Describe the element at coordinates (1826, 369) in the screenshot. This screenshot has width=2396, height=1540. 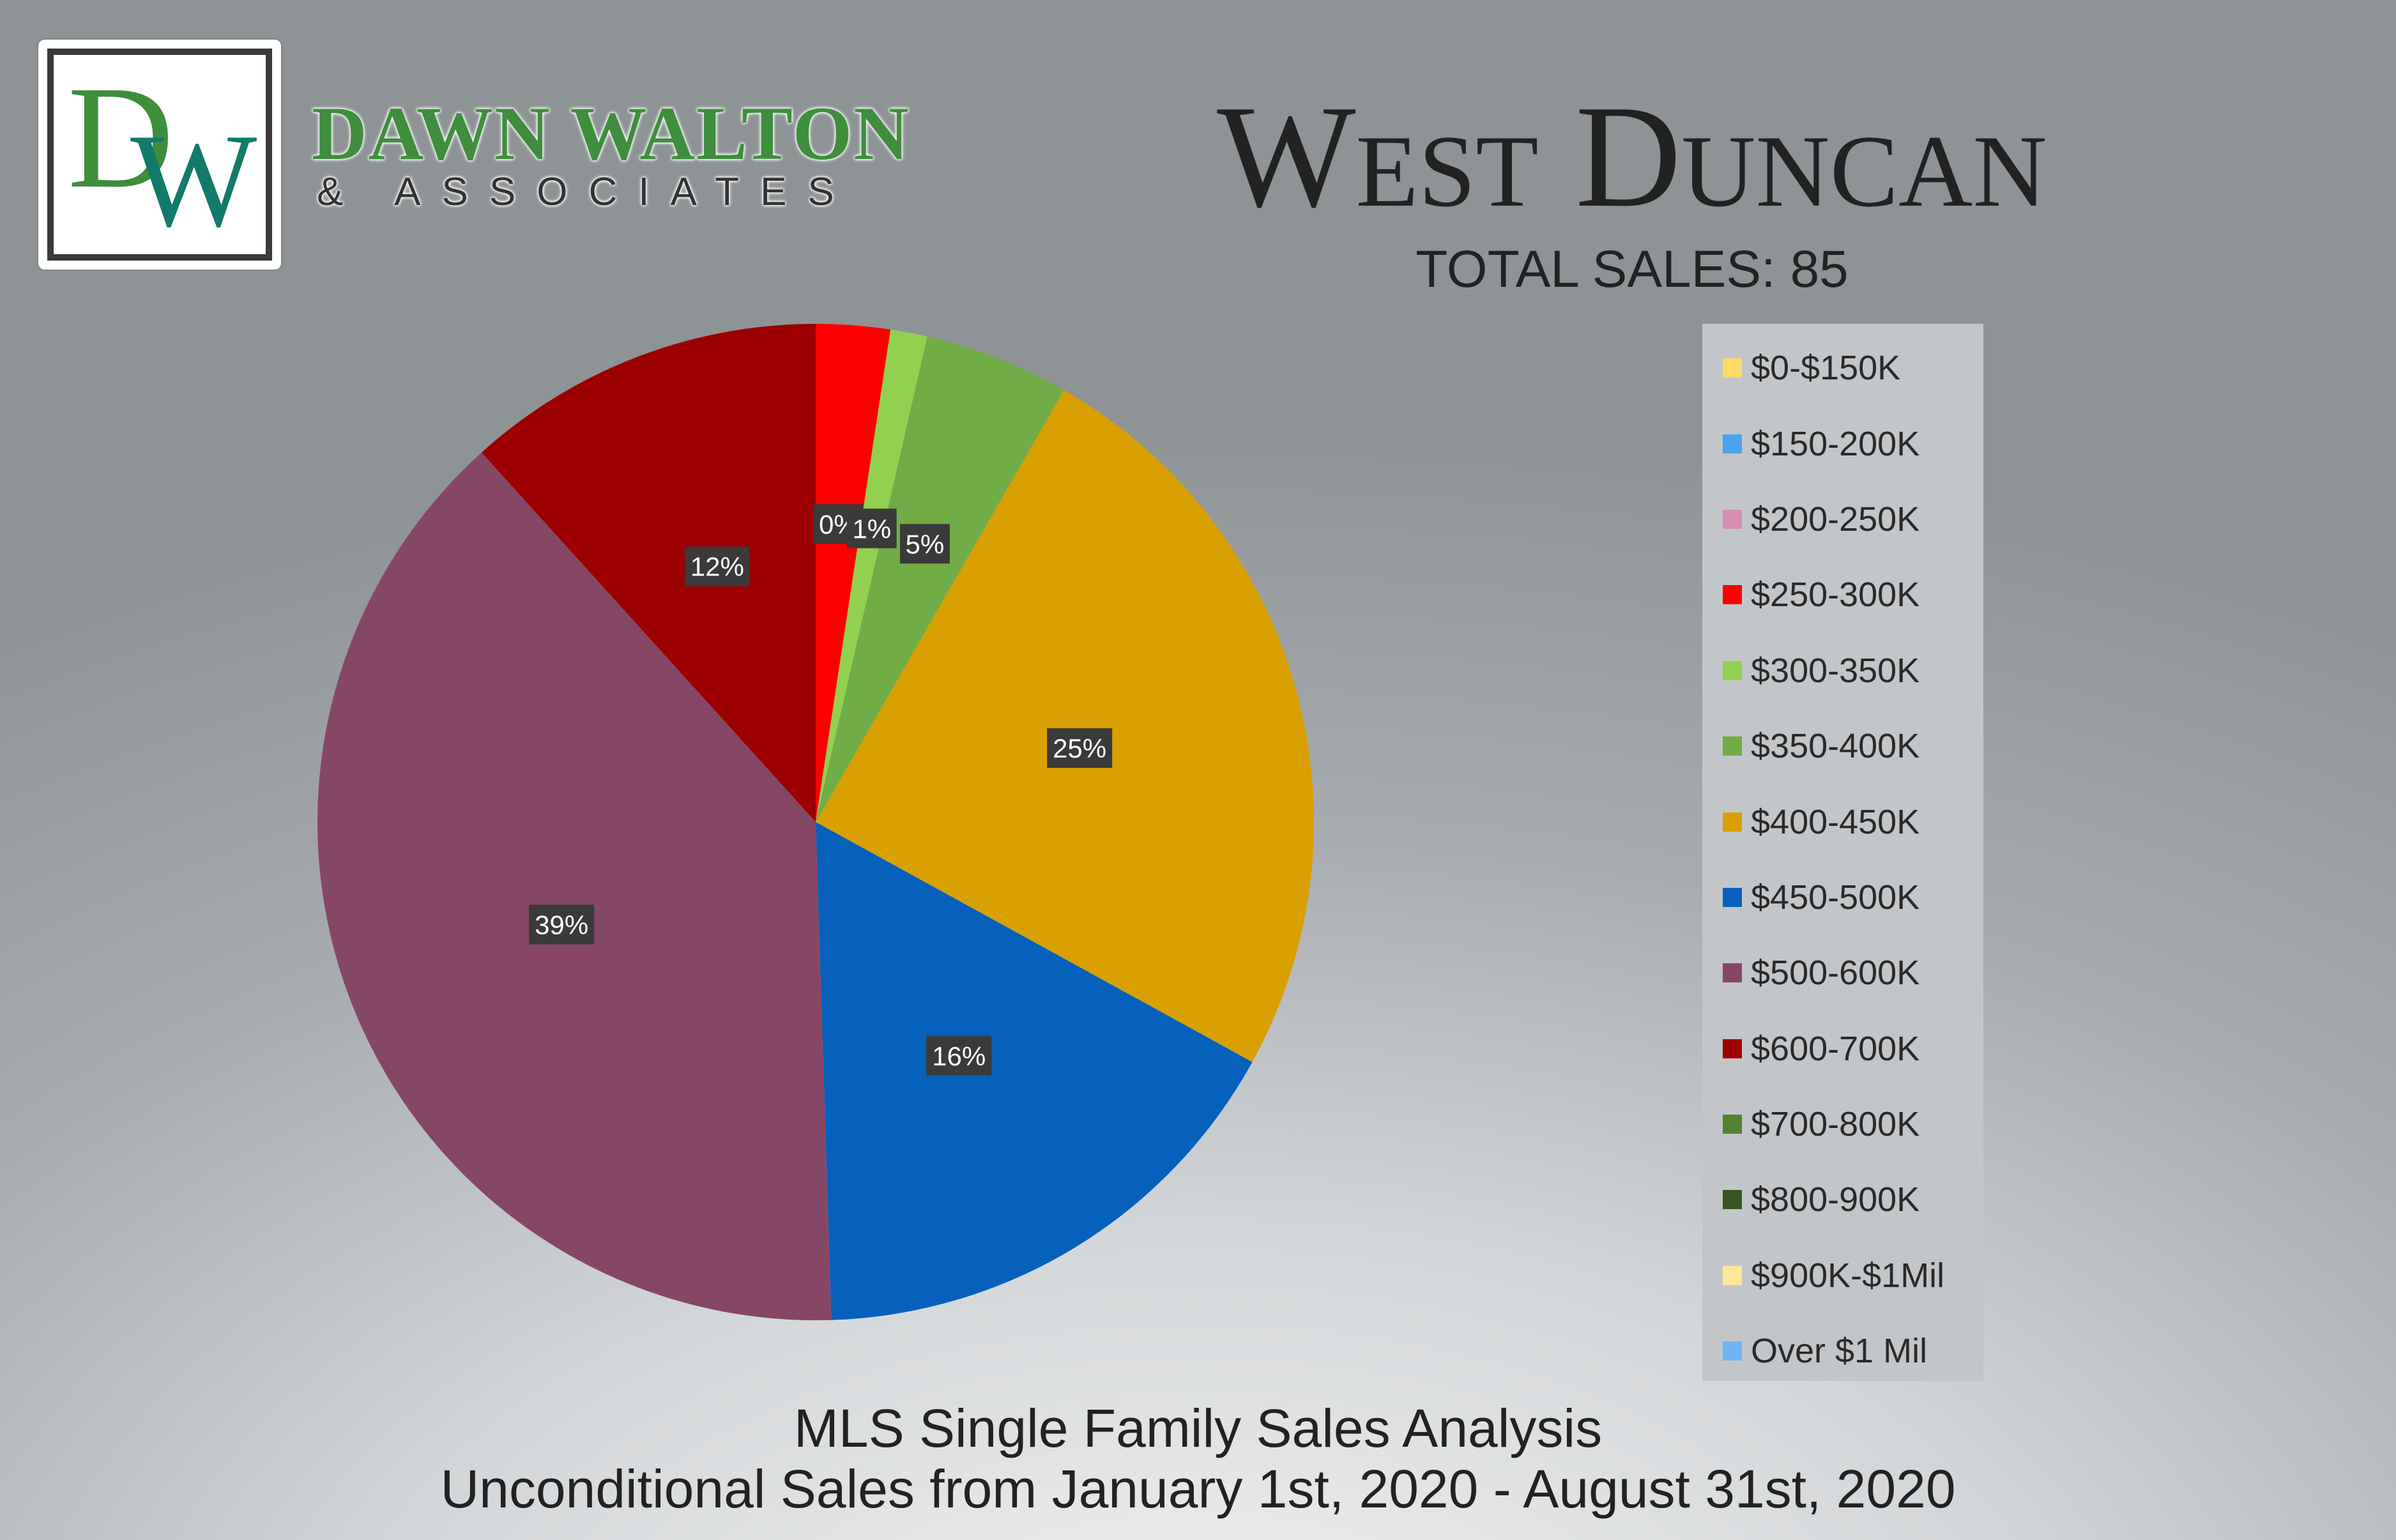
I see `legend-label: $0-$150K` at that location.